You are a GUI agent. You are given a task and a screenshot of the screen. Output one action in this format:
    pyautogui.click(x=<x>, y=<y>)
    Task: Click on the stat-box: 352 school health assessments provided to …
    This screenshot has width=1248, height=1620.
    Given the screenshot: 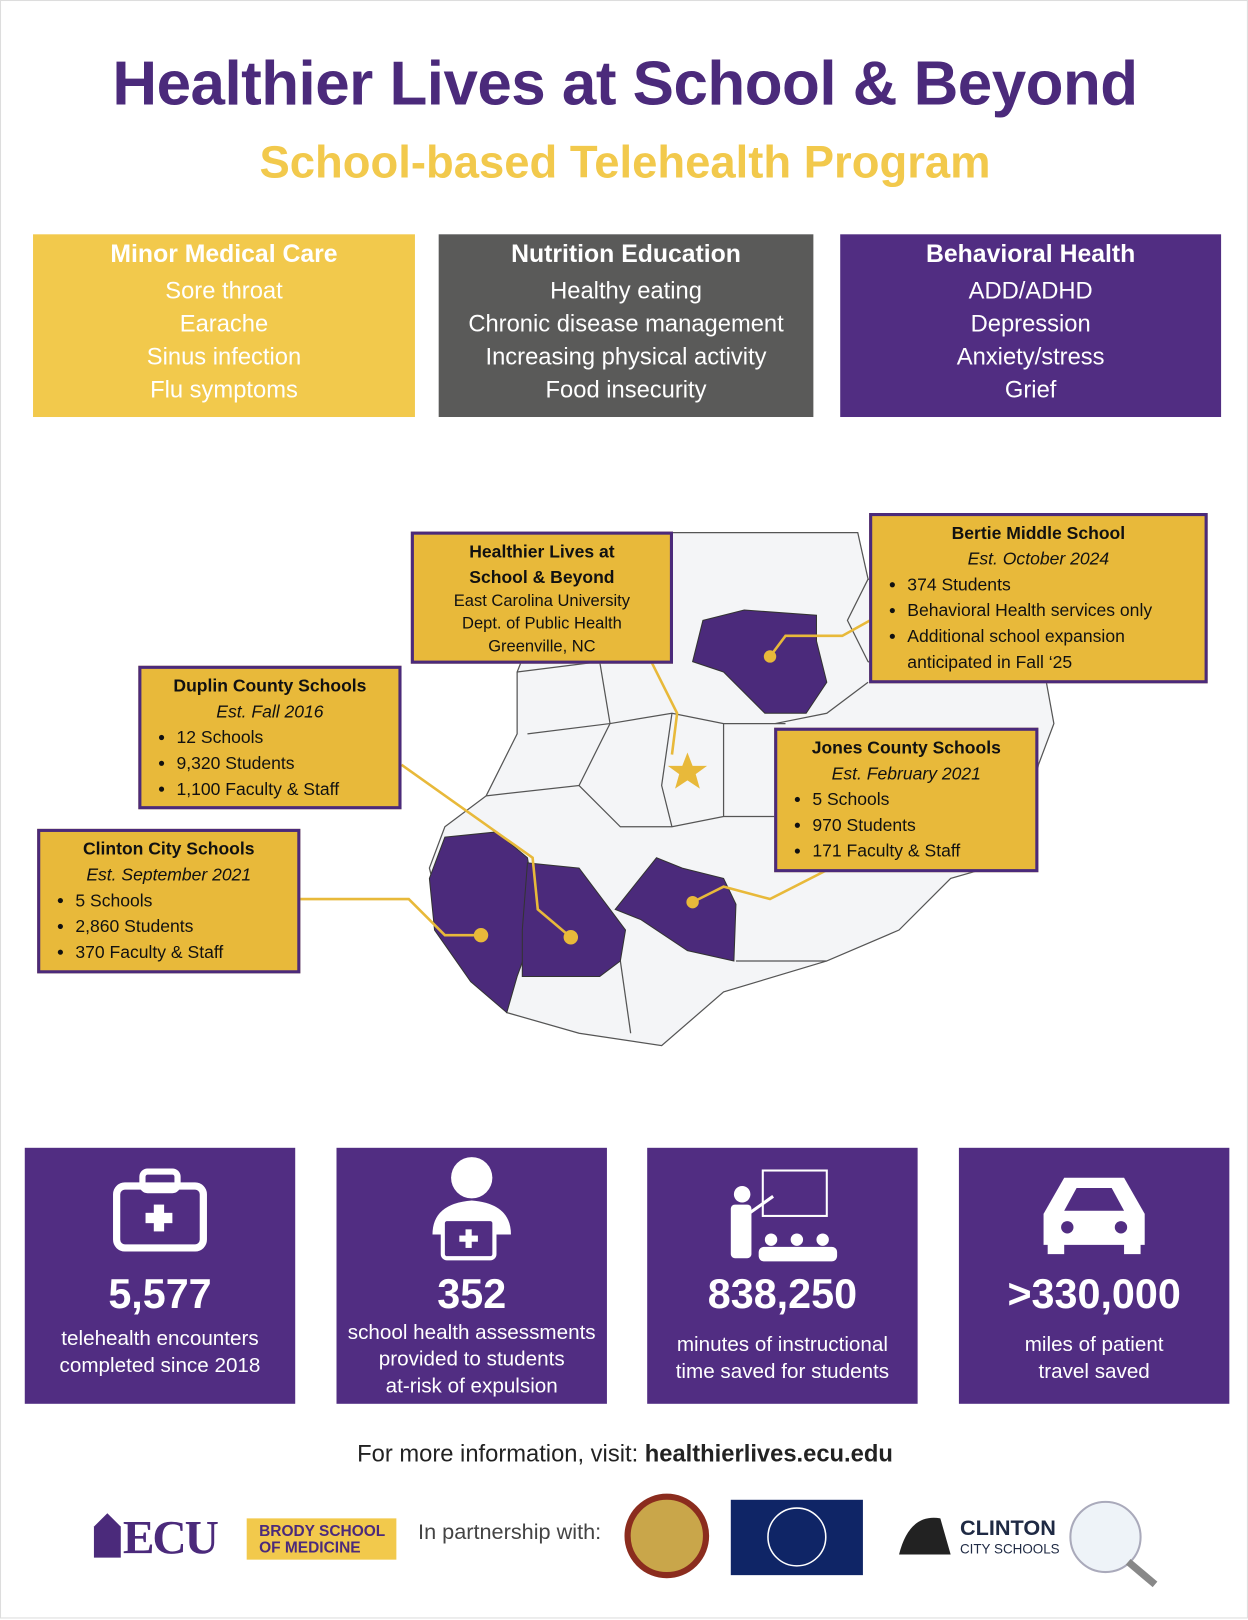 What is the action you would take?
    pyautogui.click(x=471, y=1275)
    